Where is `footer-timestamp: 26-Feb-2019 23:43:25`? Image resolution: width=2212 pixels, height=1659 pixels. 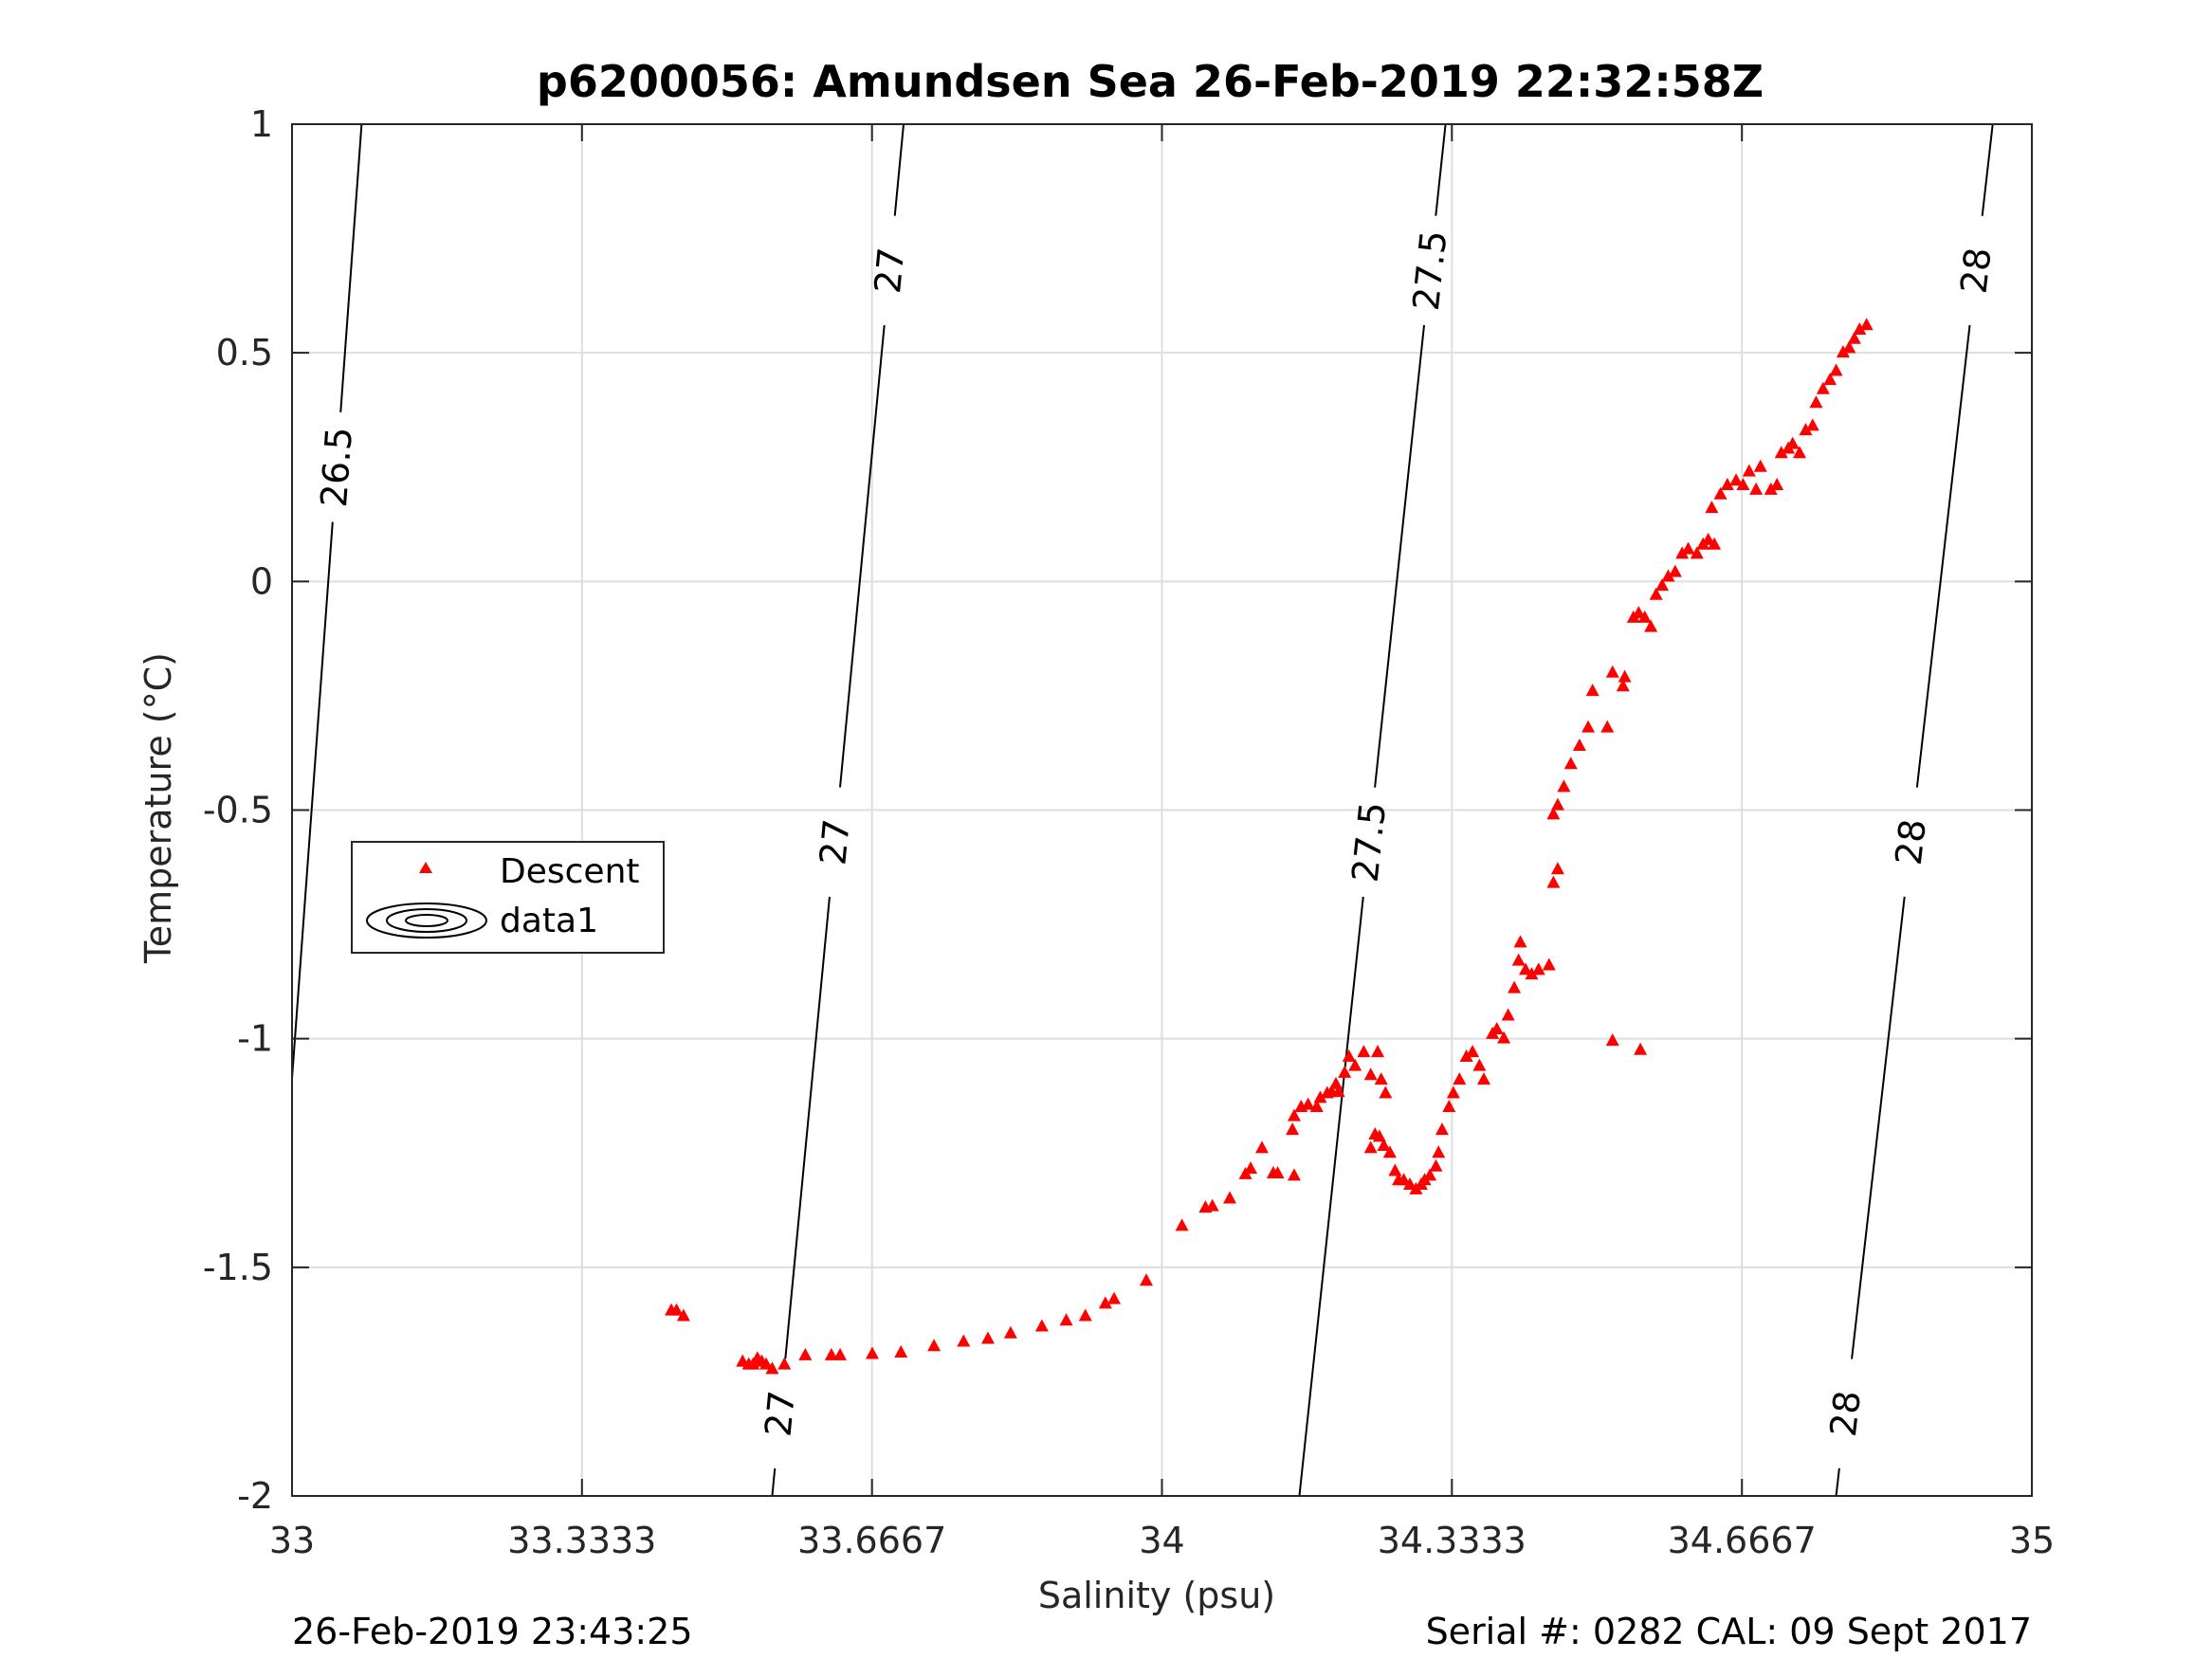
footer-timestamp: 26-Feb-2019 23:43:25 is located at coordinates (492, 1631).